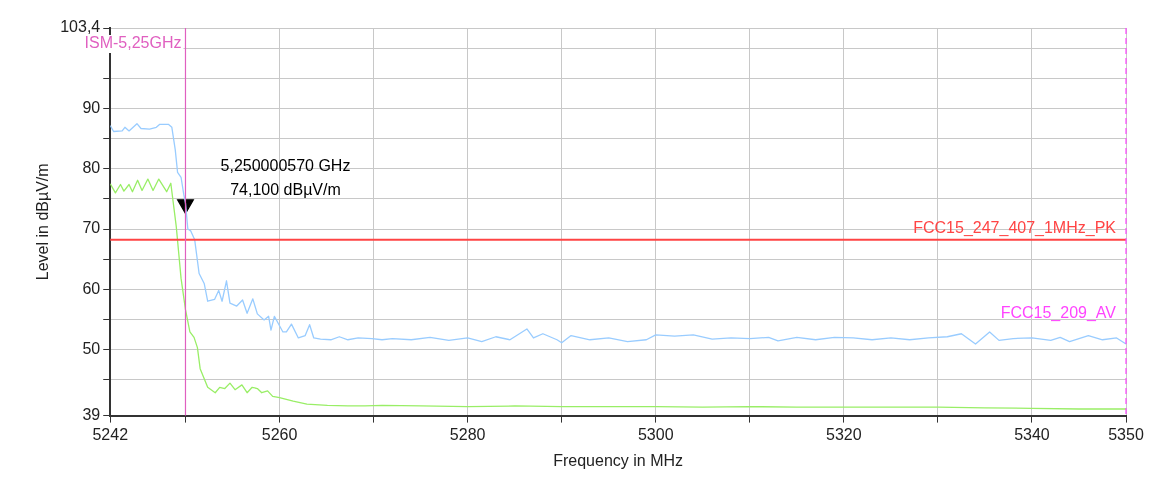 The height and width of the screenshot is (479, 1160). I want to click on annotation: FCC15_209_AV, so click(1058, 312).